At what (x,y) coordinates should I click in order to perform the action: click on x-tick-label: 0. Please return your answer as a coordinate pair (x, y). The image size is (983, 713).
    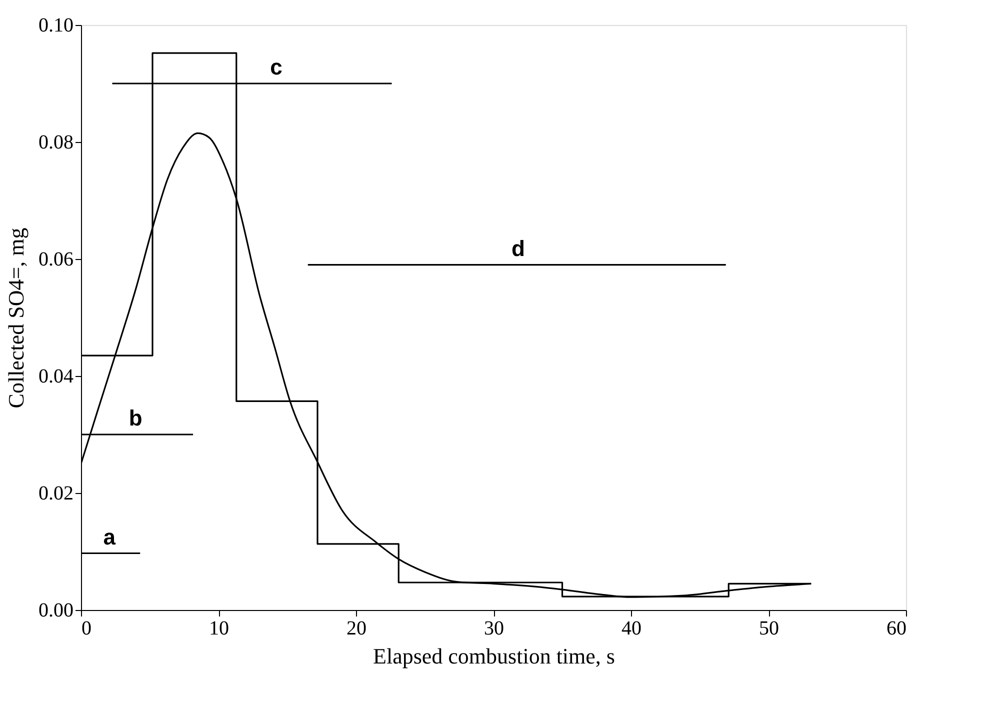
    Looking at the image, I should click on (87, 629).